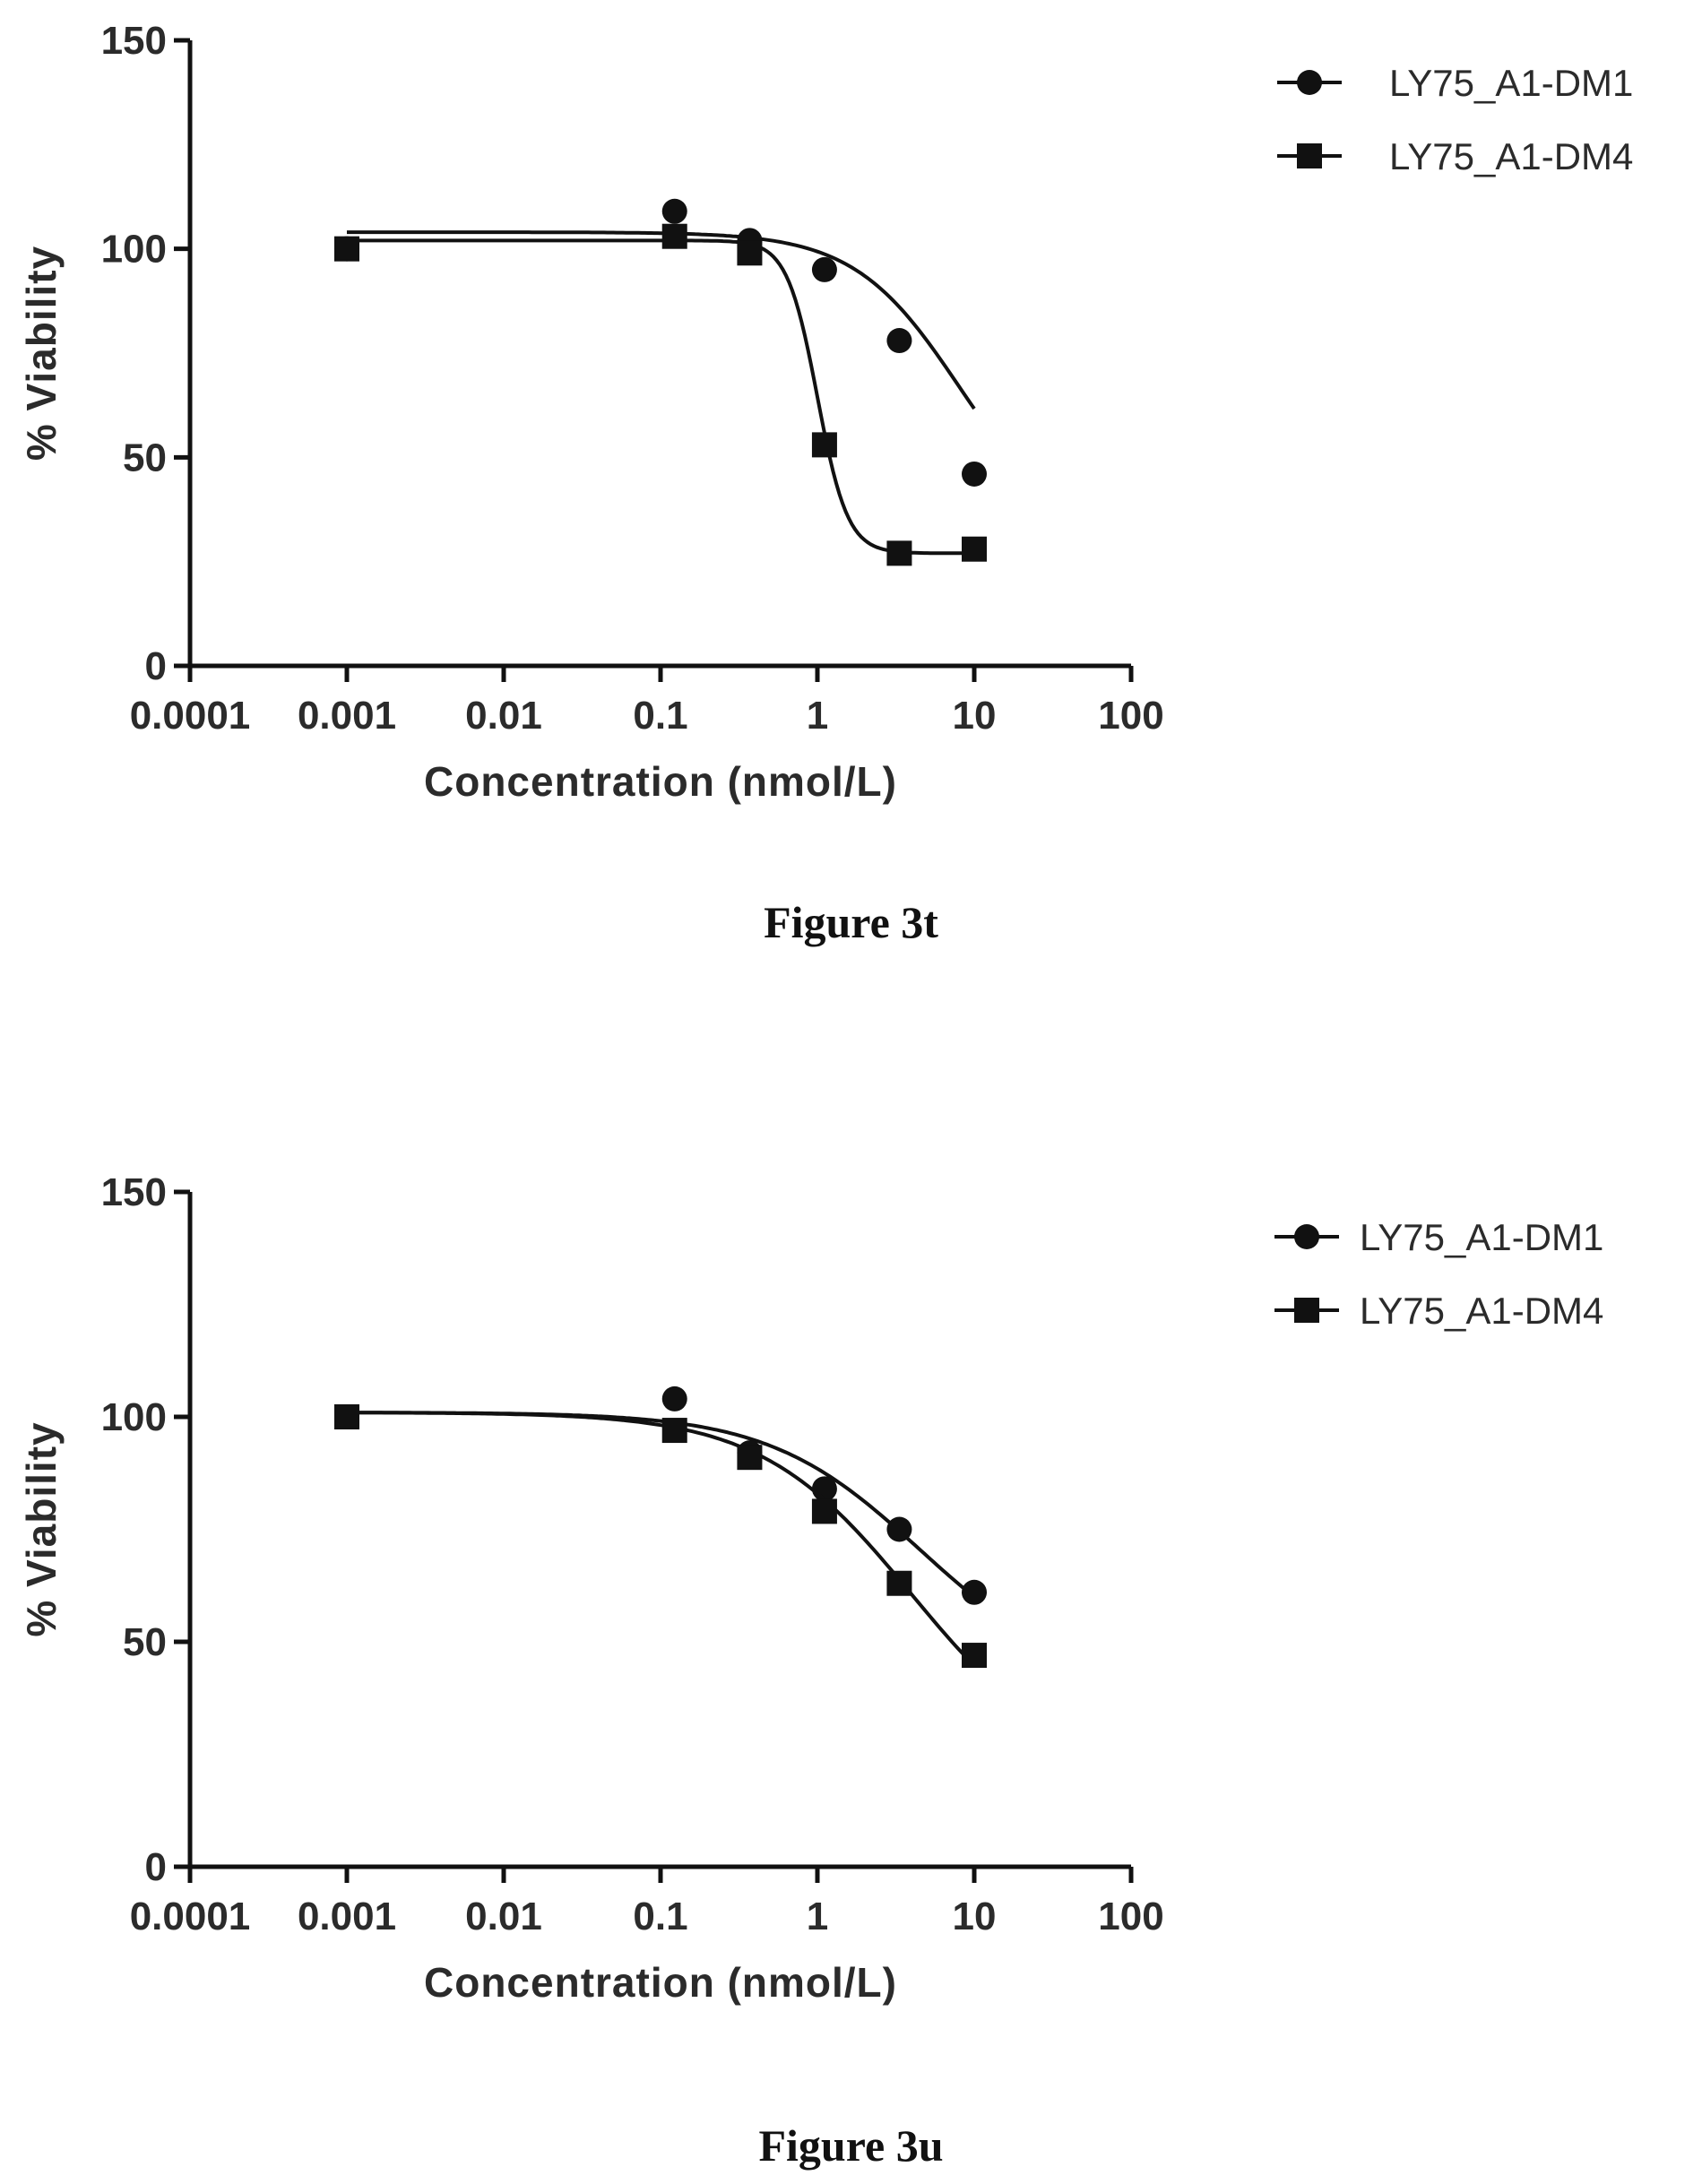  What do you see at coordinates (851, 922) in the screenshot?
I see `figure-caption-3t: Figure 3t` at bounding box center [851, 922].